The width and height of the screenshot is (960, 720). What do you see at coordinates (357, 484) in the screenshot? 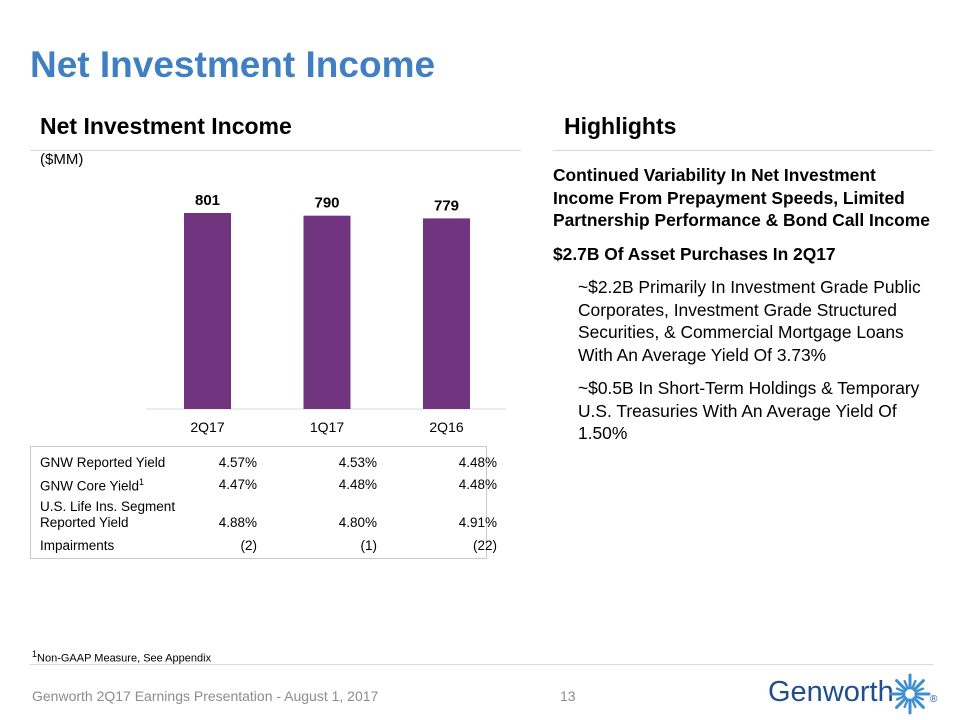
I see `cell-1q17: 4.48%` at bounding box center [357, 484].